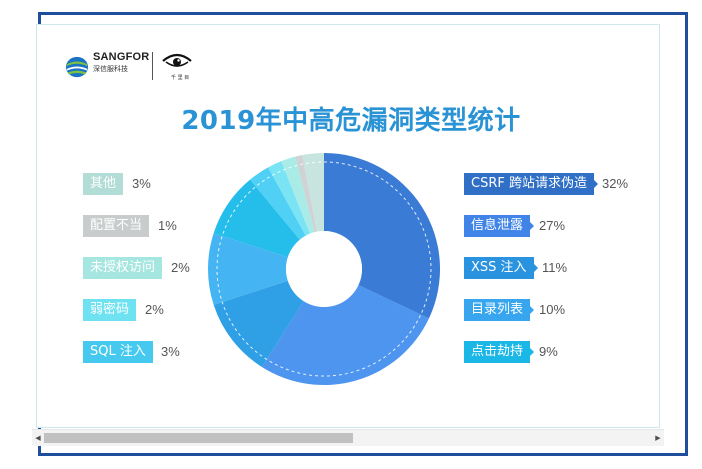  Describe the element at coordinates (103, 184) in the screenshot. I see `legend-left-label-1: 其他` at that location.